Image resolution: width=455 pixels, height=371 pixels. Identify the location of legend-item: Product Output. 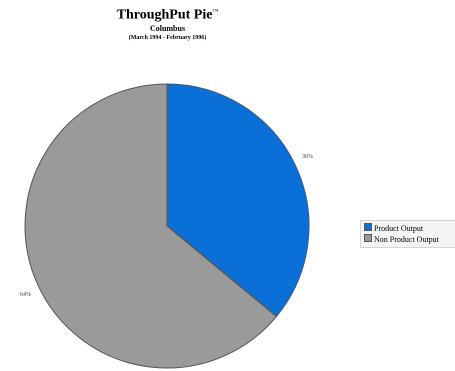
(409, 228).